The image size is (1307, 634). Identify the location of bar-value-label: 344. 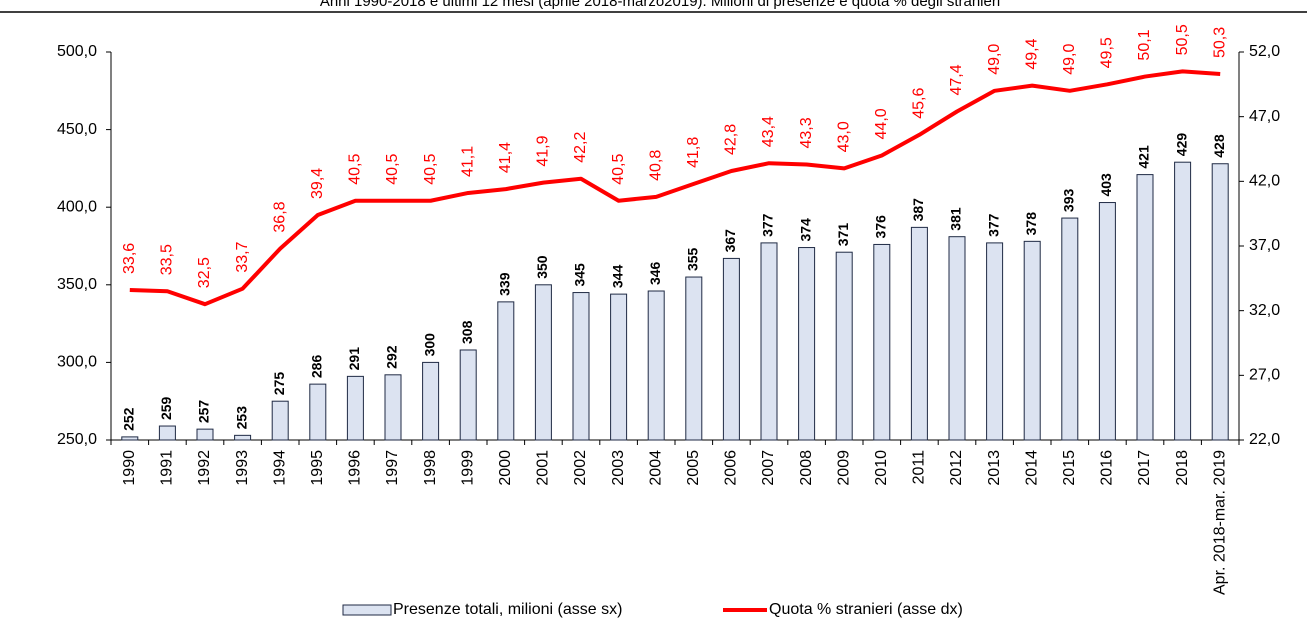
(617, 277).